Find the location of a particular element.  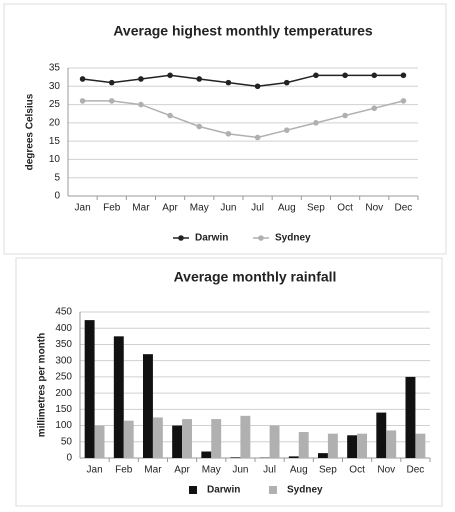

y-tick-label: 15 is located at coordinates (55, 141).